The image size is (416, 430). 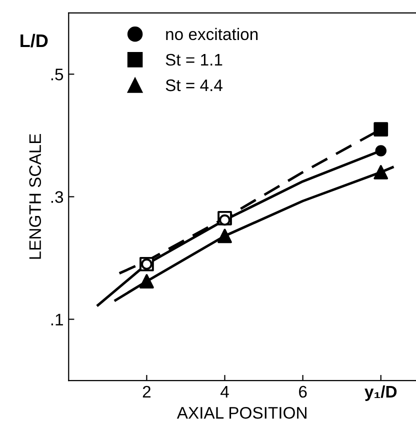 I want to click on x-tick-label: 2, so click(x=146, y=392).